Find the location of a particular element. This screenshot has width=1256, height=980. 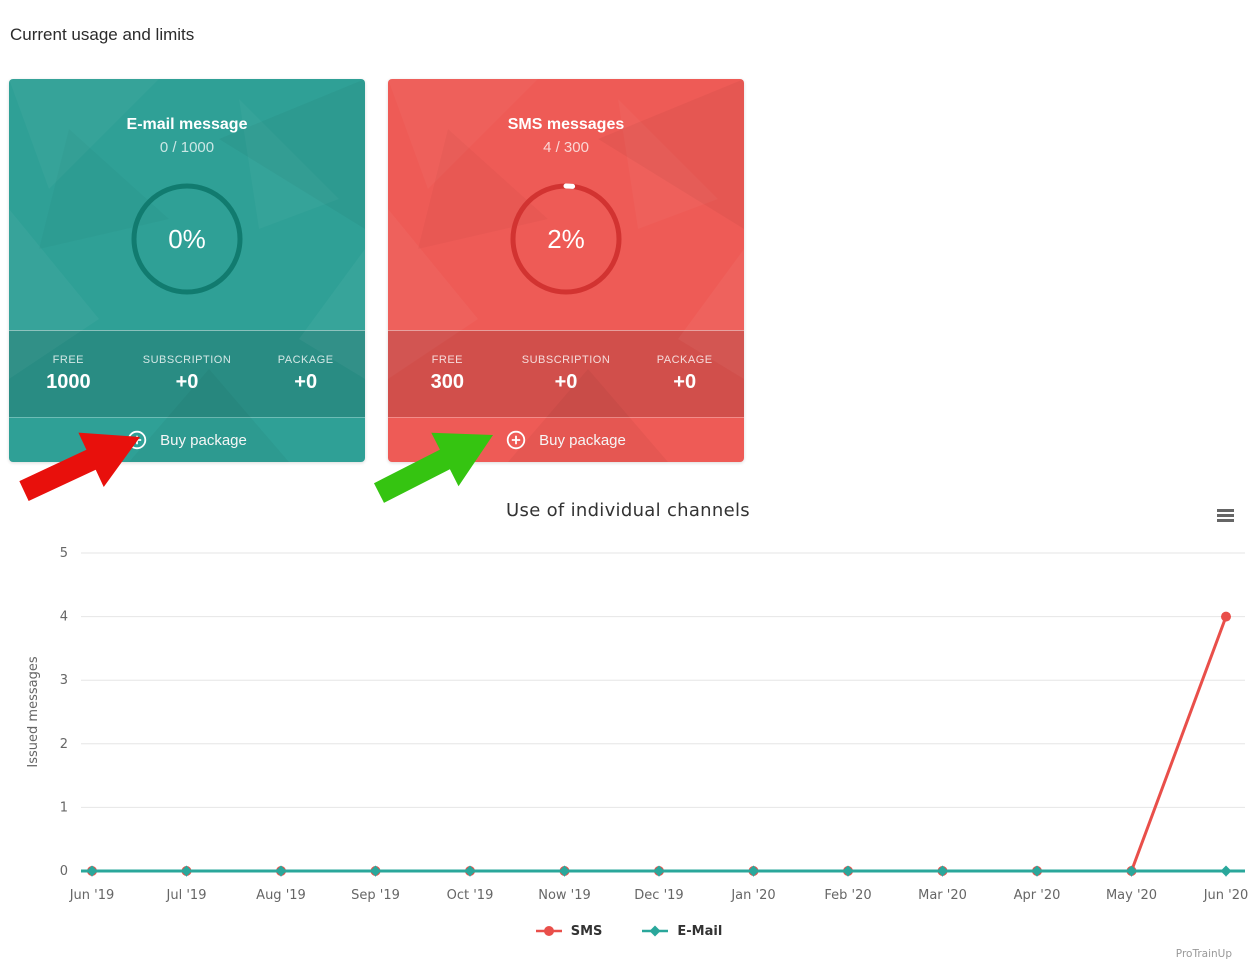

svg-text: 0 is located at coordinates (64, 871).